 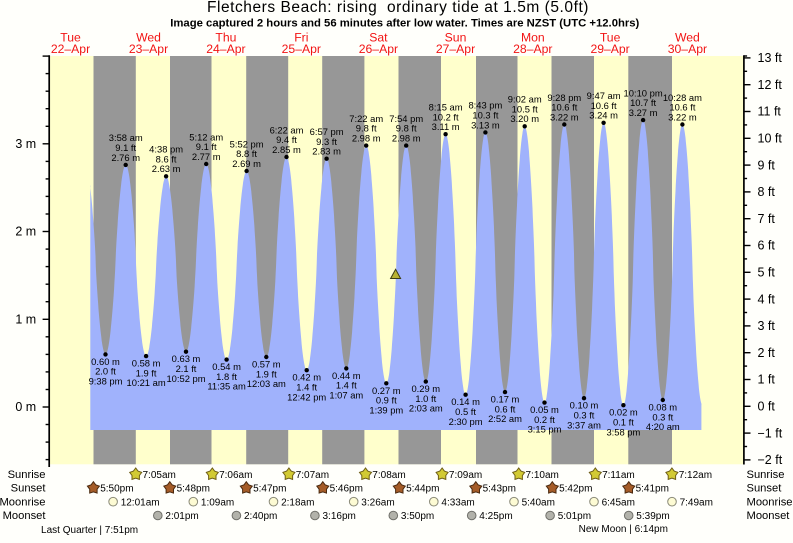 I want to click on svg-text: 3:50pm, so click(x=417, y=516).